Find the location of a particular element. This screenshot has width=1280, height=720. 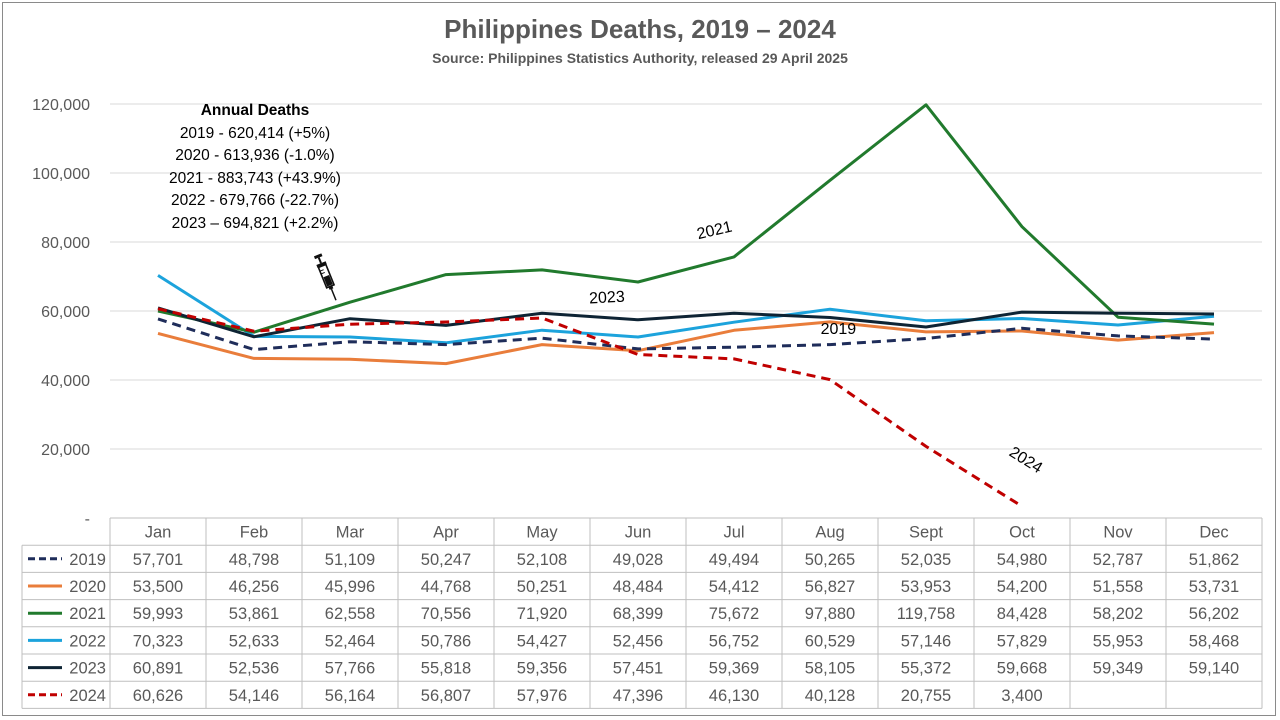

series-label-2023: 2023 is located at coordinates (607, 298).